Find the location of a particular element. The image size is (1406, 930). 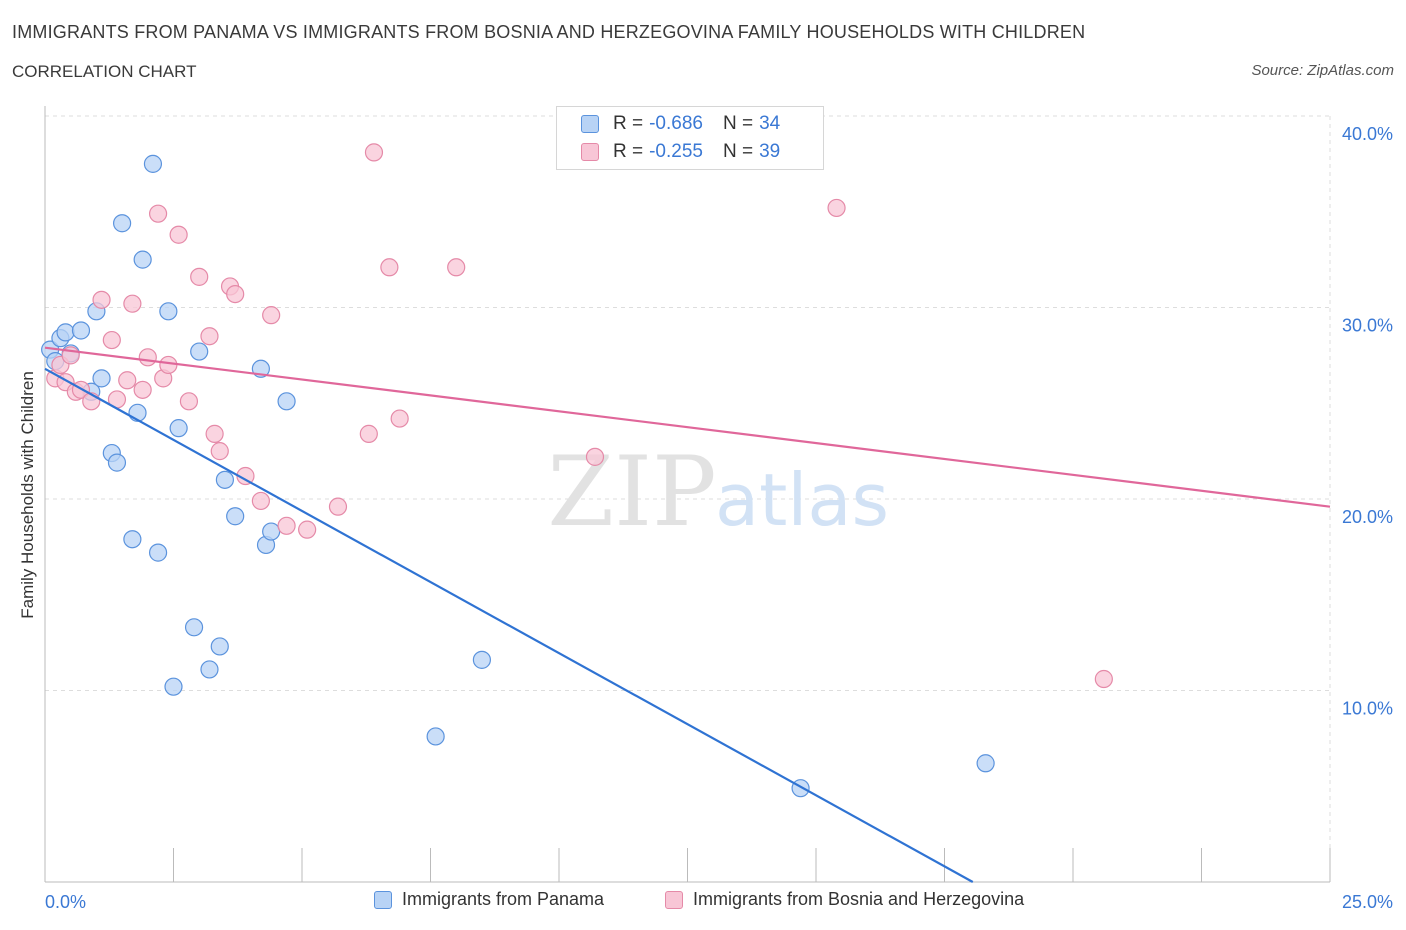

legend-row-panama: R = -0.686 N = 34 is located at coordinates (680, 124).